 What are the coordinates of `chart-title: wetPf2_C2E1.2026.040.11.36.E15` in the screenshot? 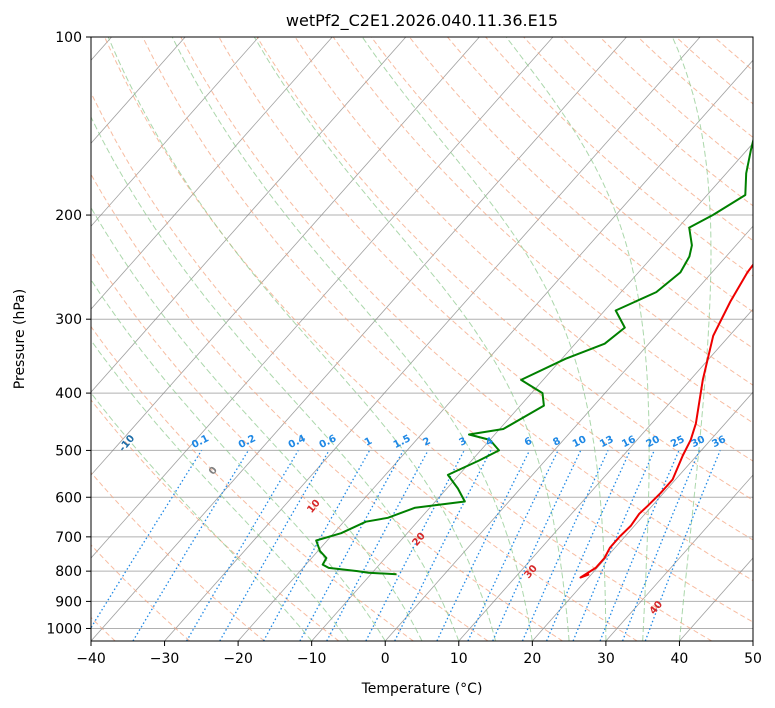 It's located at (422, 21).